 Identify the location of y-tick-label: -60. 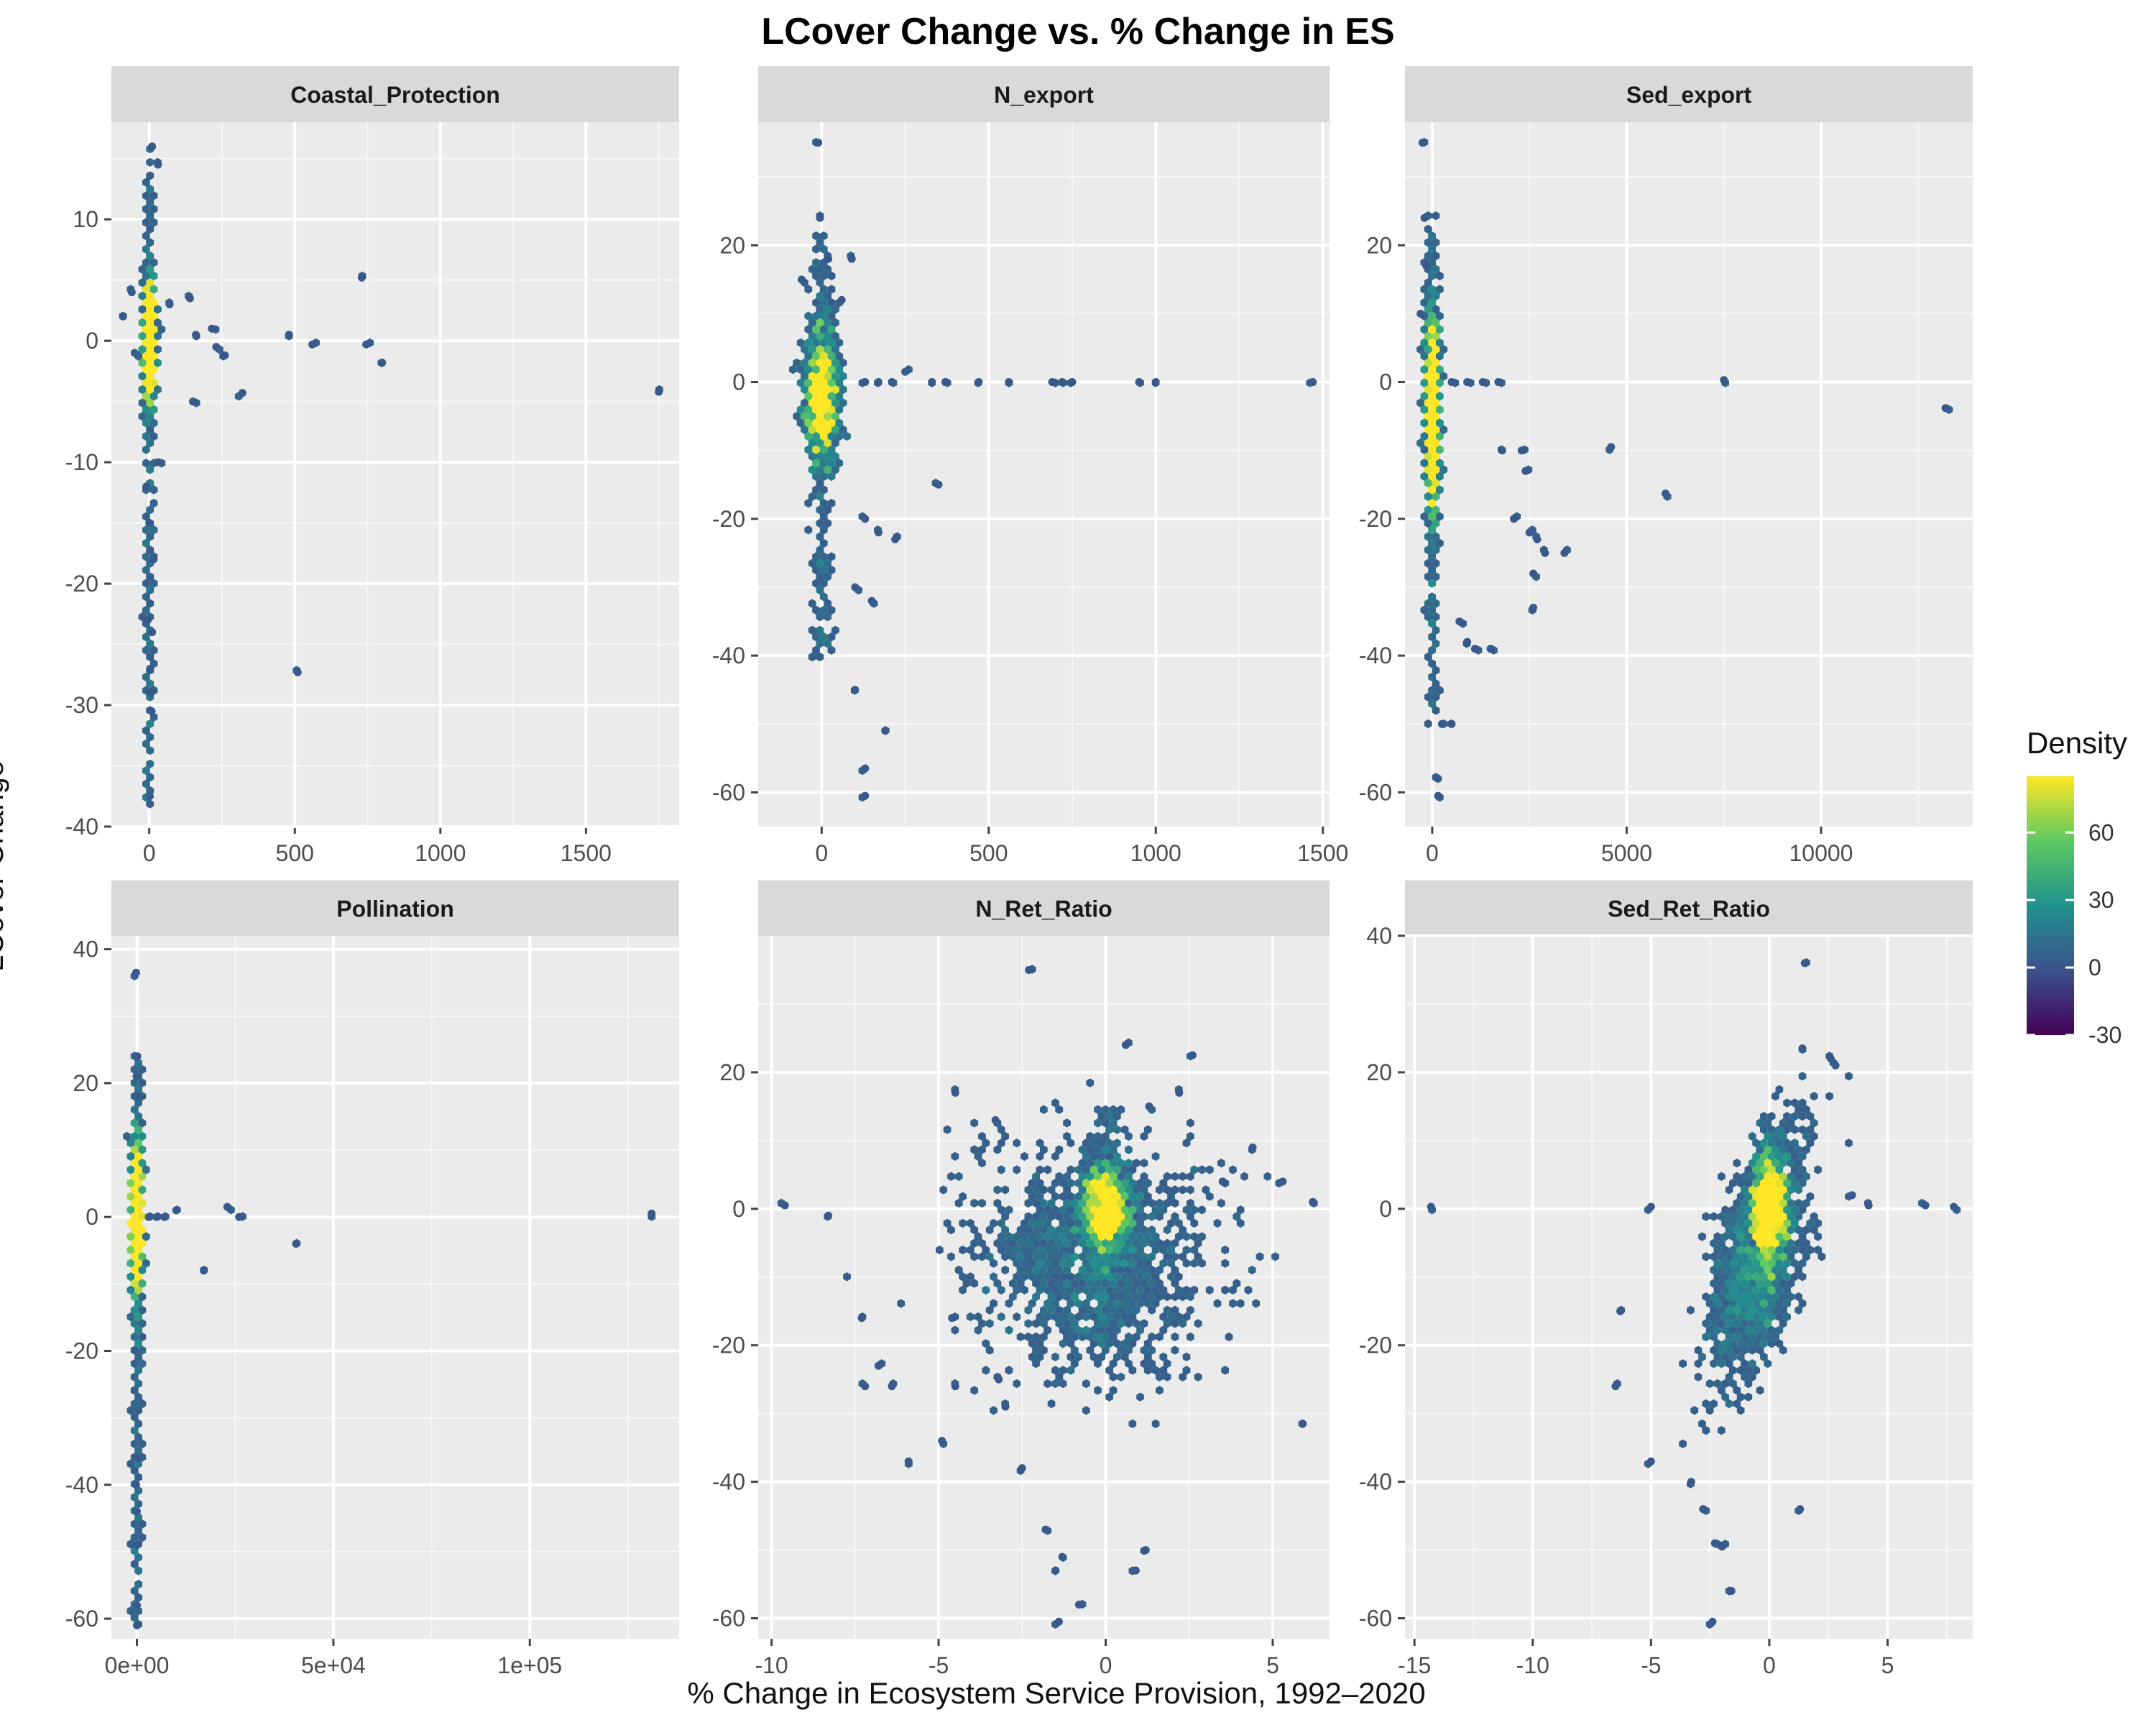
(728, 1619).